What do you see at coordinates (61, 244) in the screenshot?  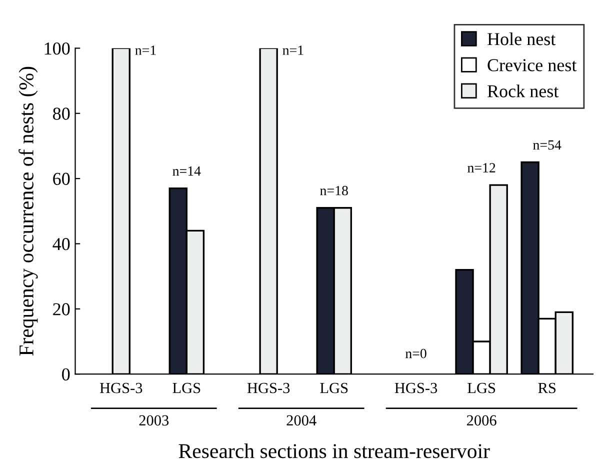 I see `y-tick-label: 40` at bounding box center [61, 244].